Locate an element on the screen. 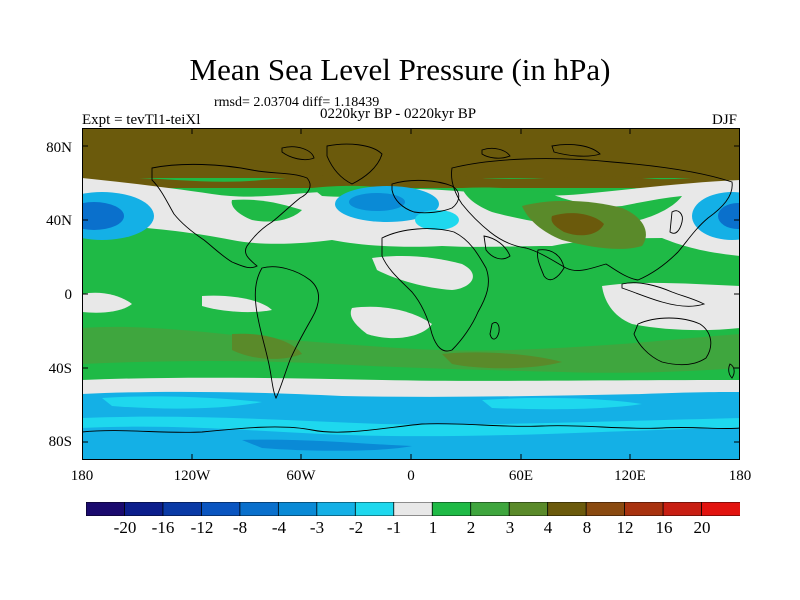  japan is located at coordinates (676, 222).